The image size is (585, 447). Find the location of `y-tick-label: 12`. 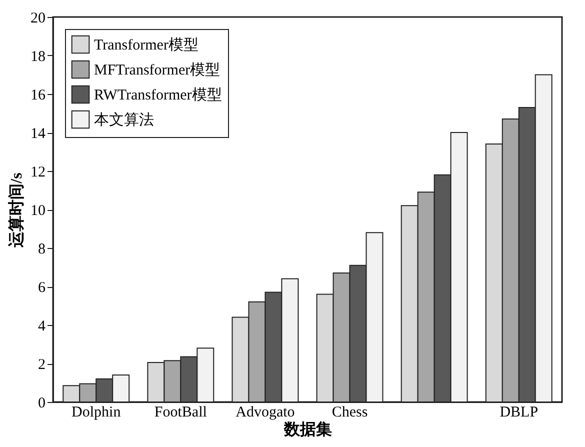

y-tick-label: 12 is located at coordinates (38, 172).